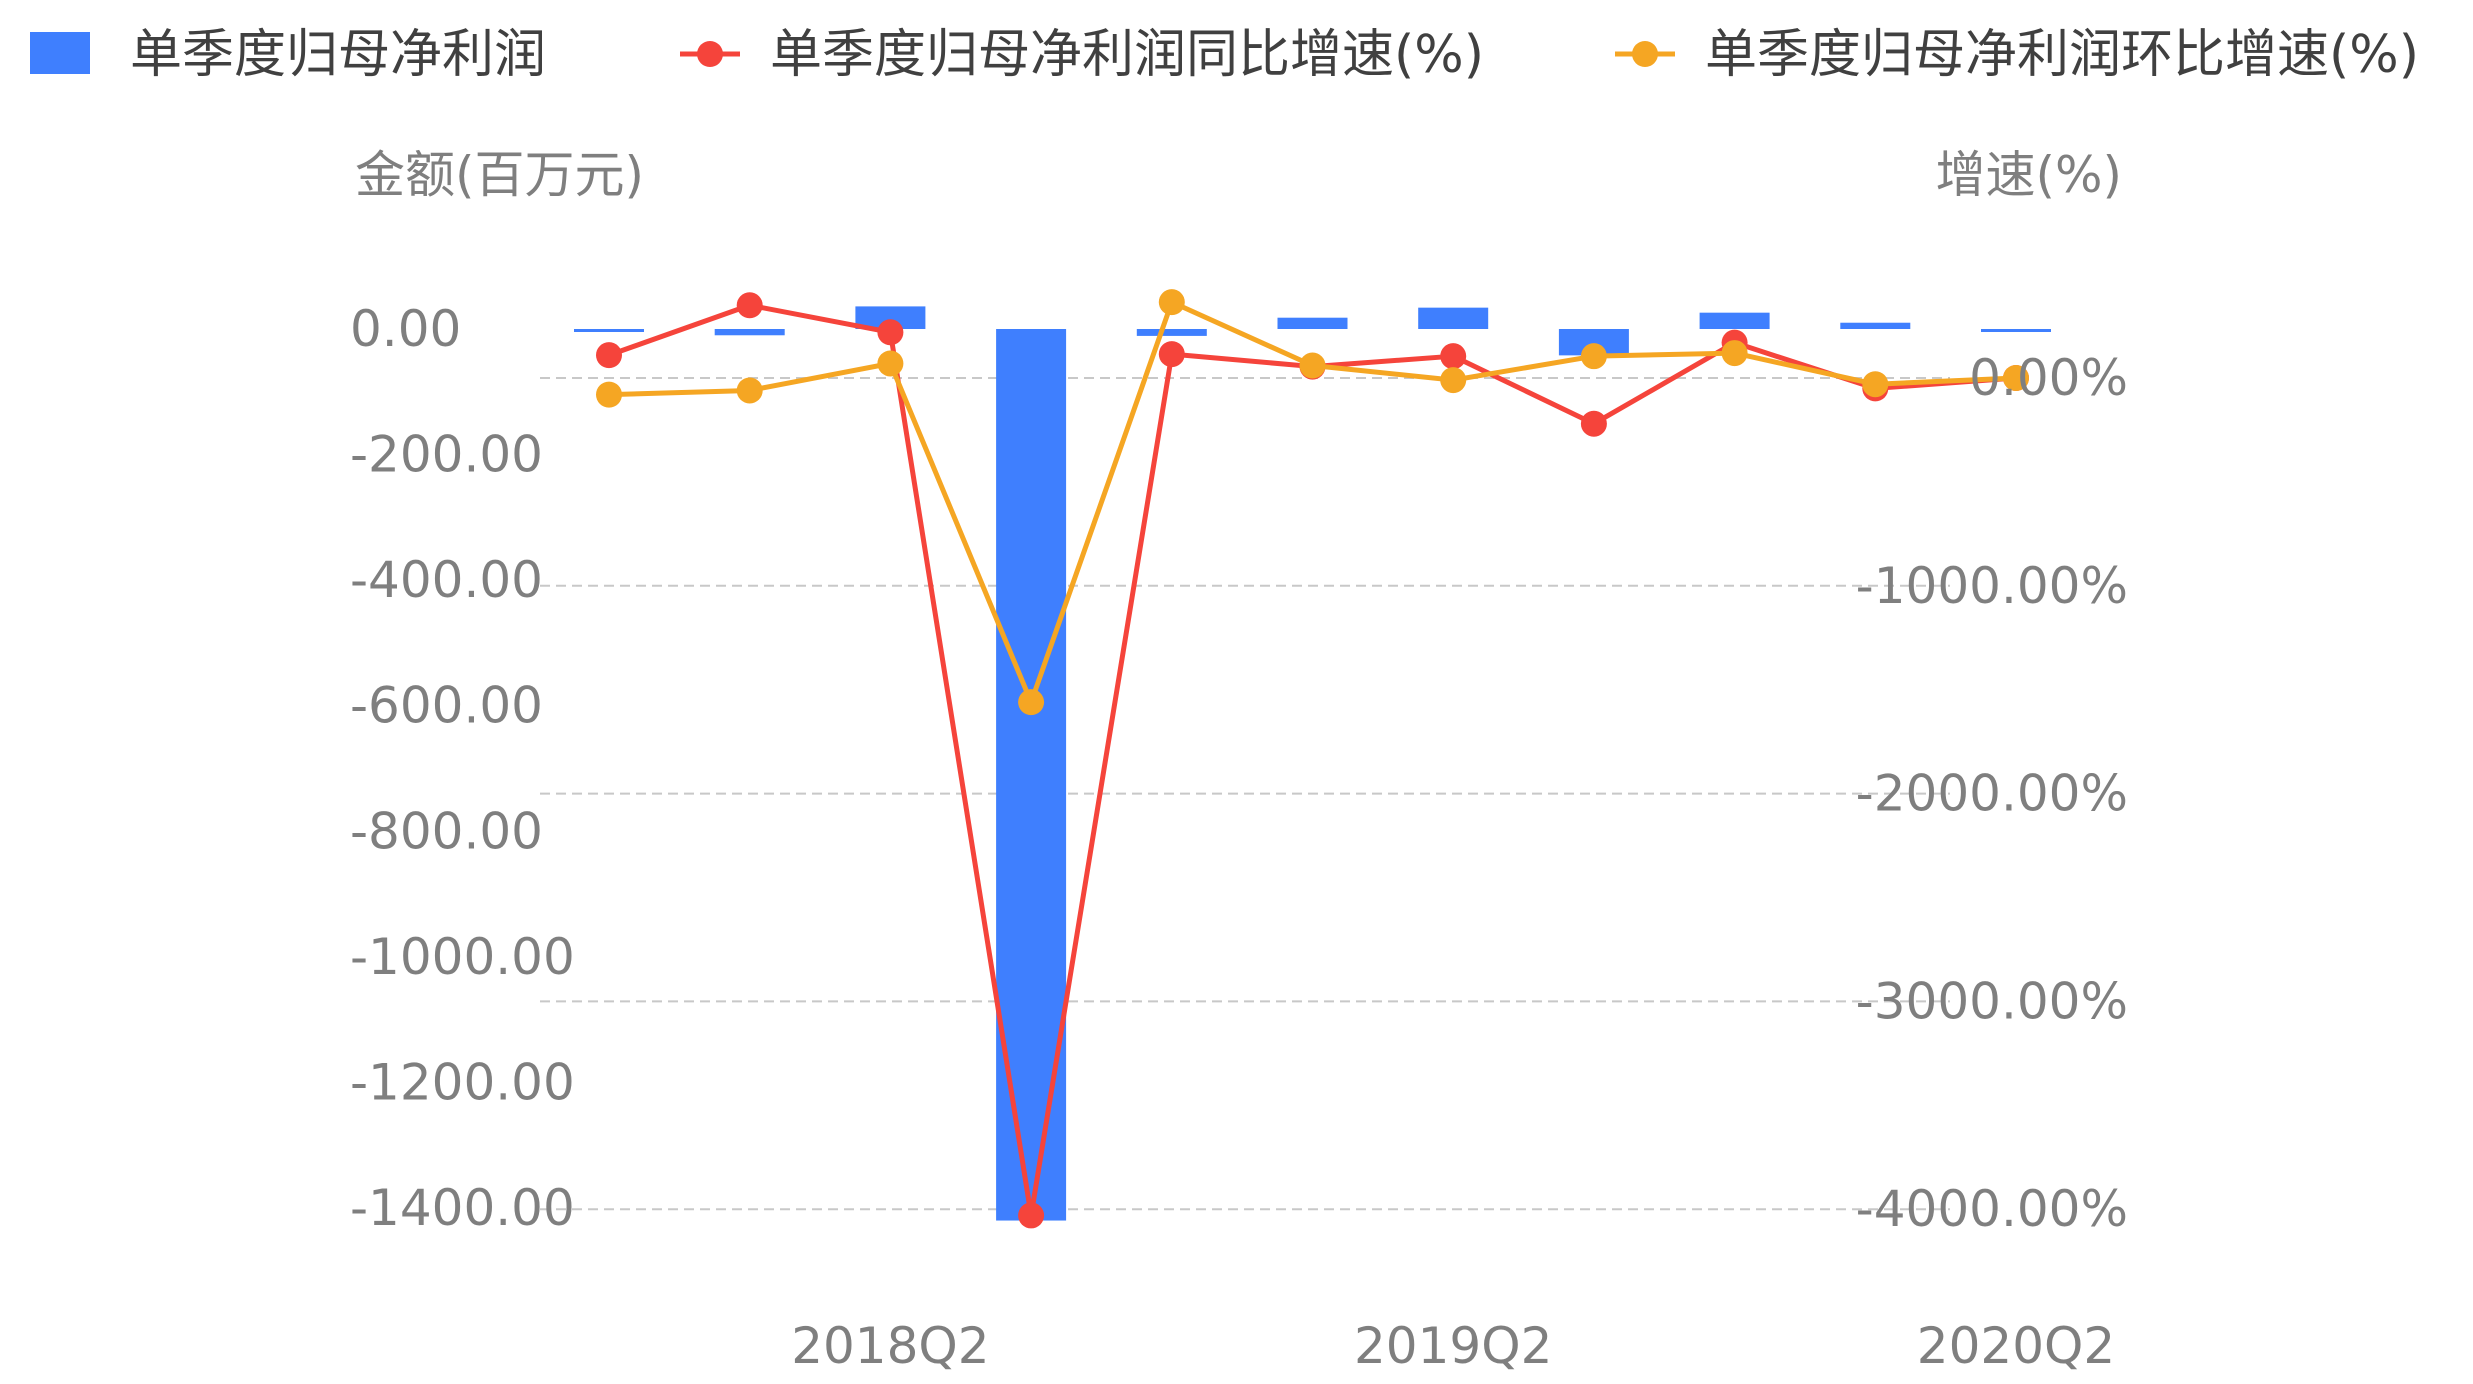 The width and height of the screenshot is (2473, 1384). I want to click on left-axis-tick-label: -200.00, so click(446, 455).